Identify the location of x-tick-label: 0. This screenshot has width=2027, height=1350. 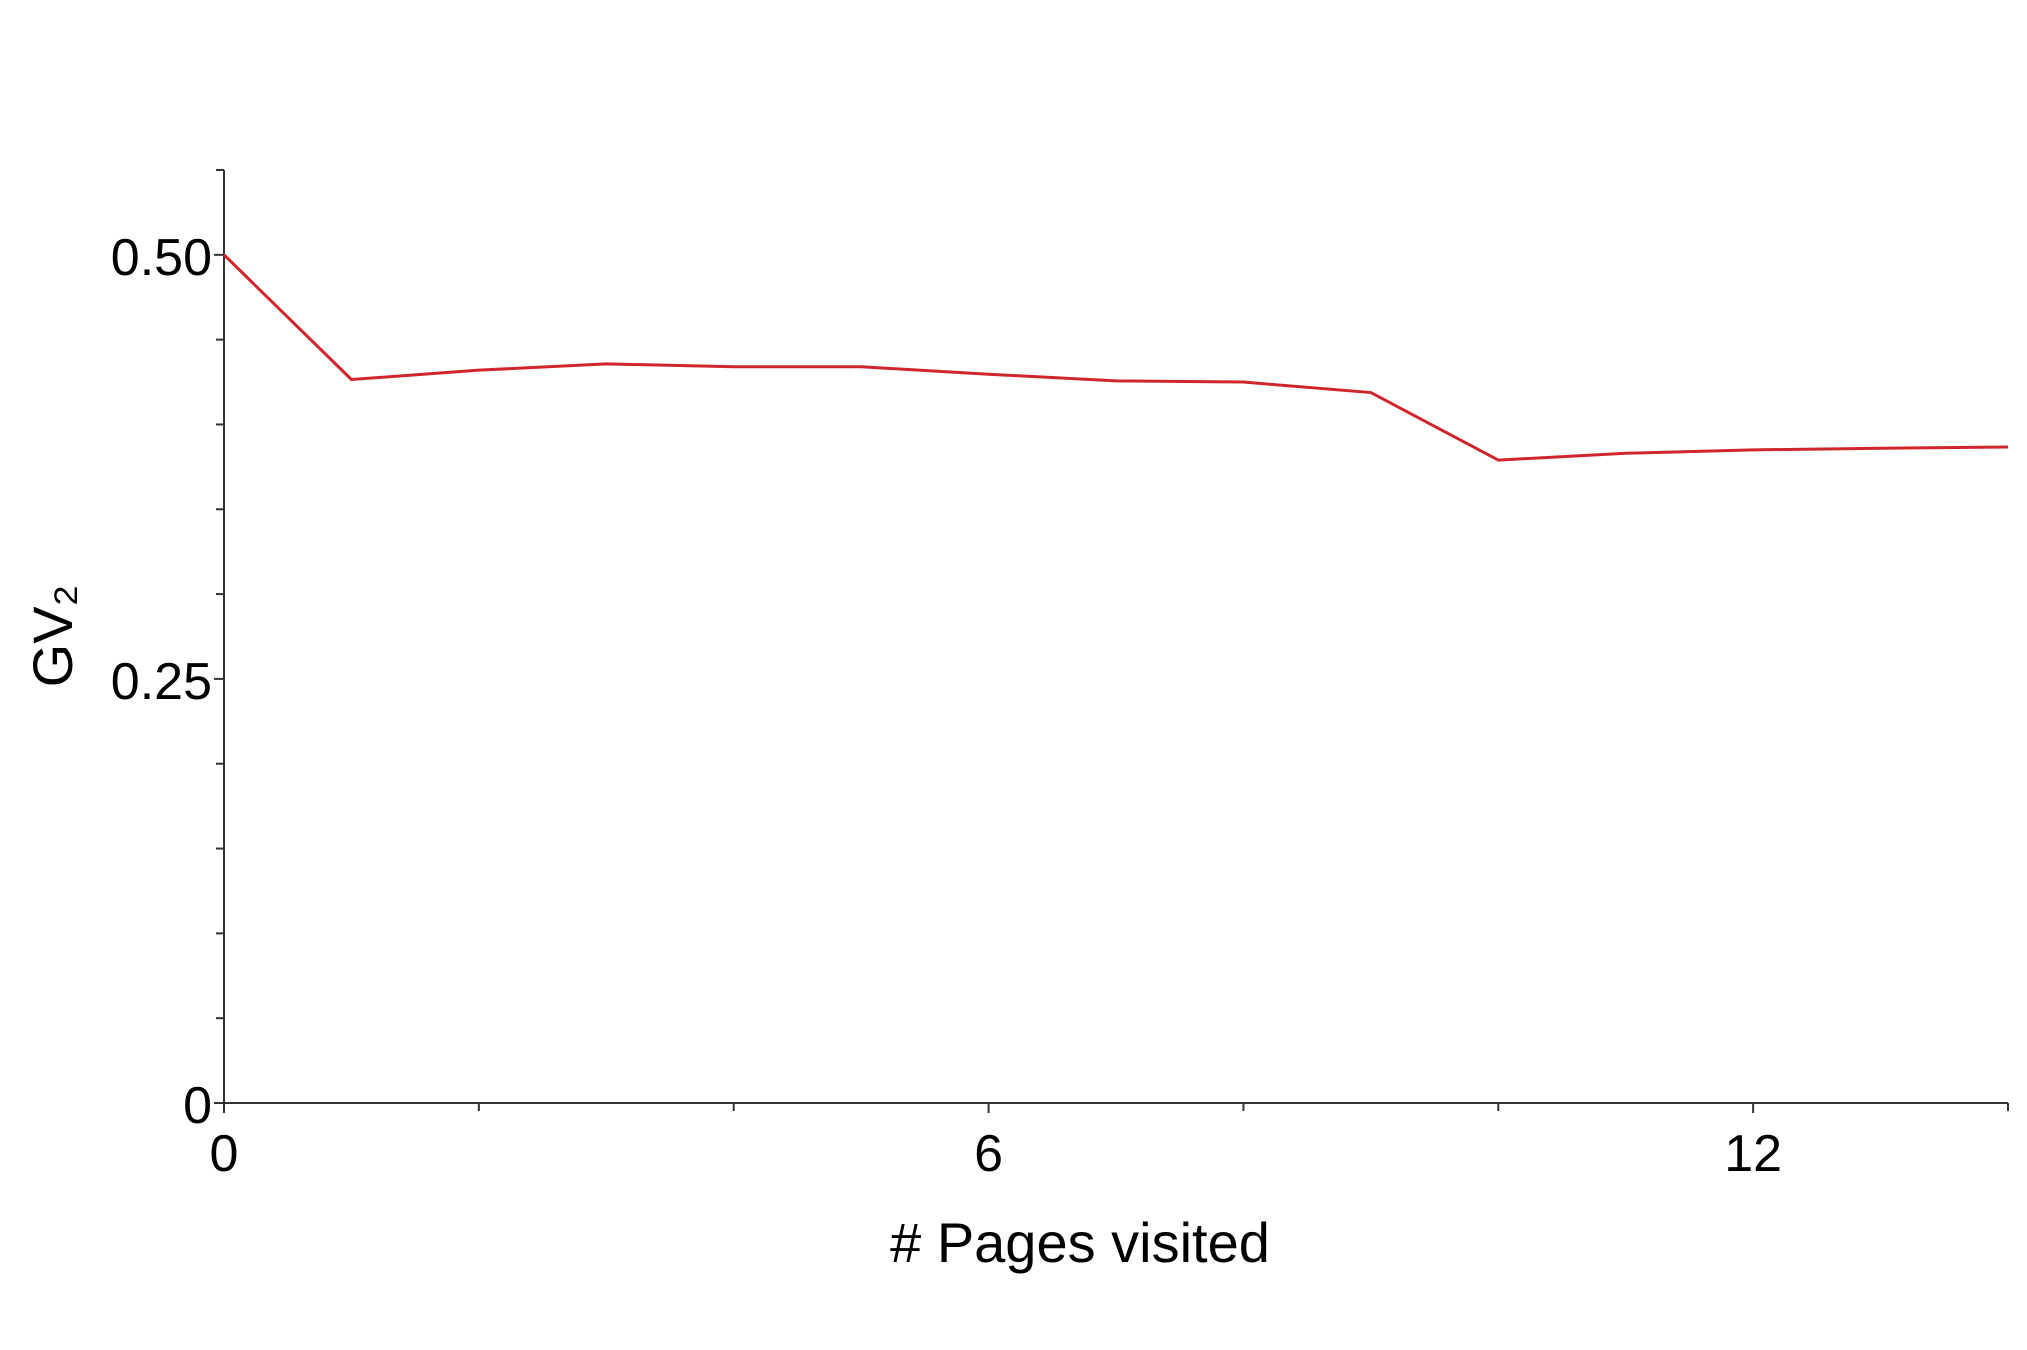
(224, 1154).